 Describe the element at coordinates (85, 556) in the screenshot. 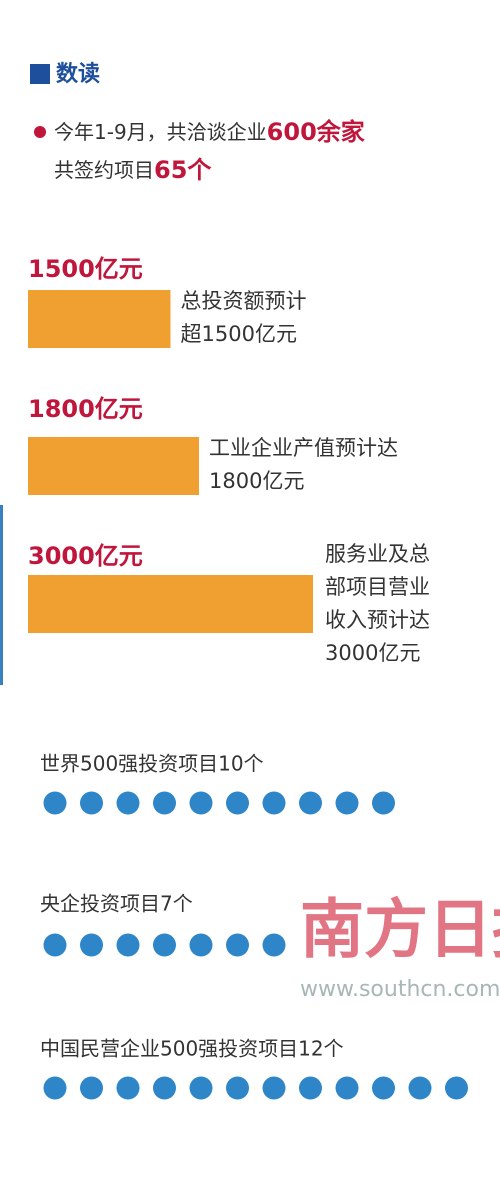

I see `bar-label: 3000亿元` at that location.